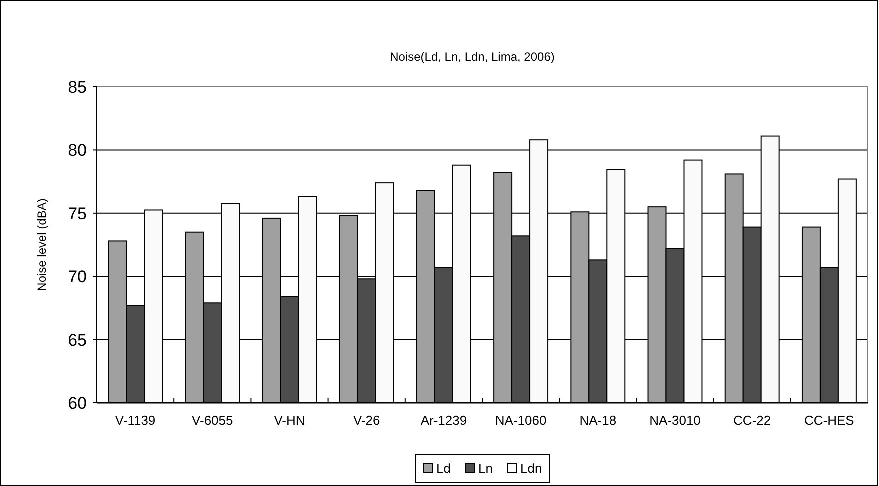 This screenshot has height=486, width=879. I want to click on x-tick-label: CC-HES, so click(829, 420).